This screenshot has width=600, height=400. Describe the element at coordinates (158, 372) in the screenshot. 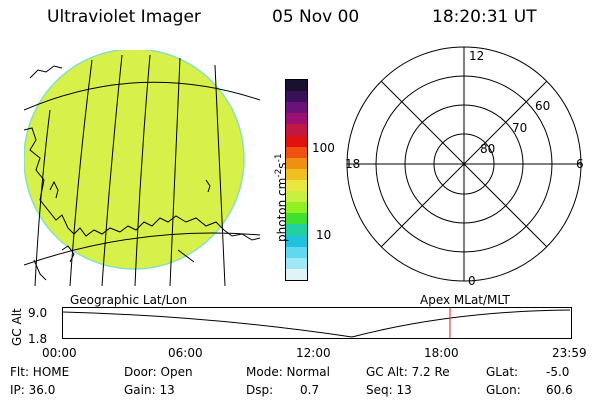

I see `info-door: Door: Open` at that location.